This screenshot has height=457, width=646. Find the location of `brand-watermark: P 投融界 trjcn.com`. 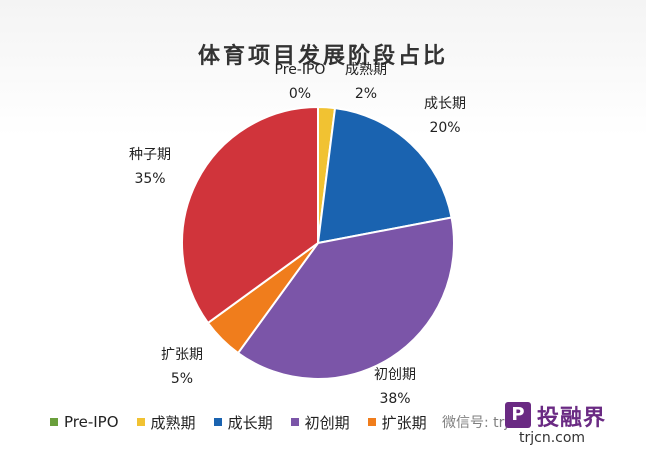

brand-watermark: P 投融界 trjcn.com is located at coordinates (570, 426).